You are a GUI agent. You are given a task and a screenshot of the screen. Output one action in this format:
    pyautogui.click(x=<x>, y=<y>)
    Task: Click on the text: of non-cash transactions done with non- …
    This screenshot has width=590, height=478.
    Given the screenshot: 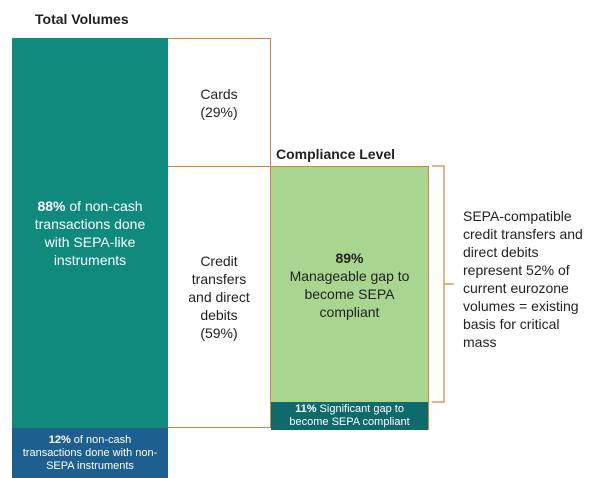 What is the action you would take?
    pyautogui.click(x=90, y=452)
    